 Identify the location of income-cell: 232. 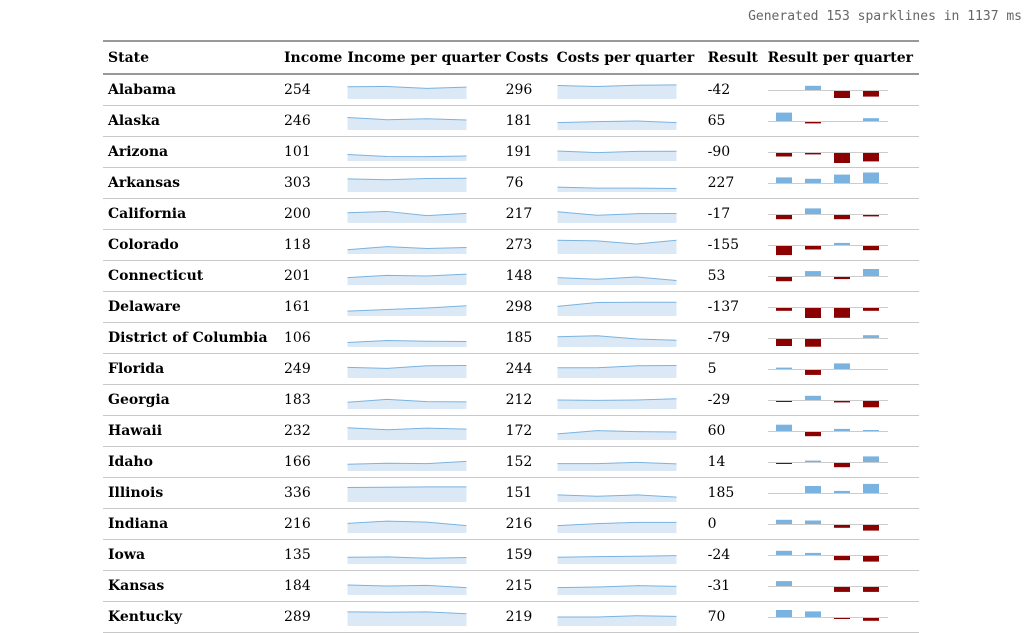
(311, 431).